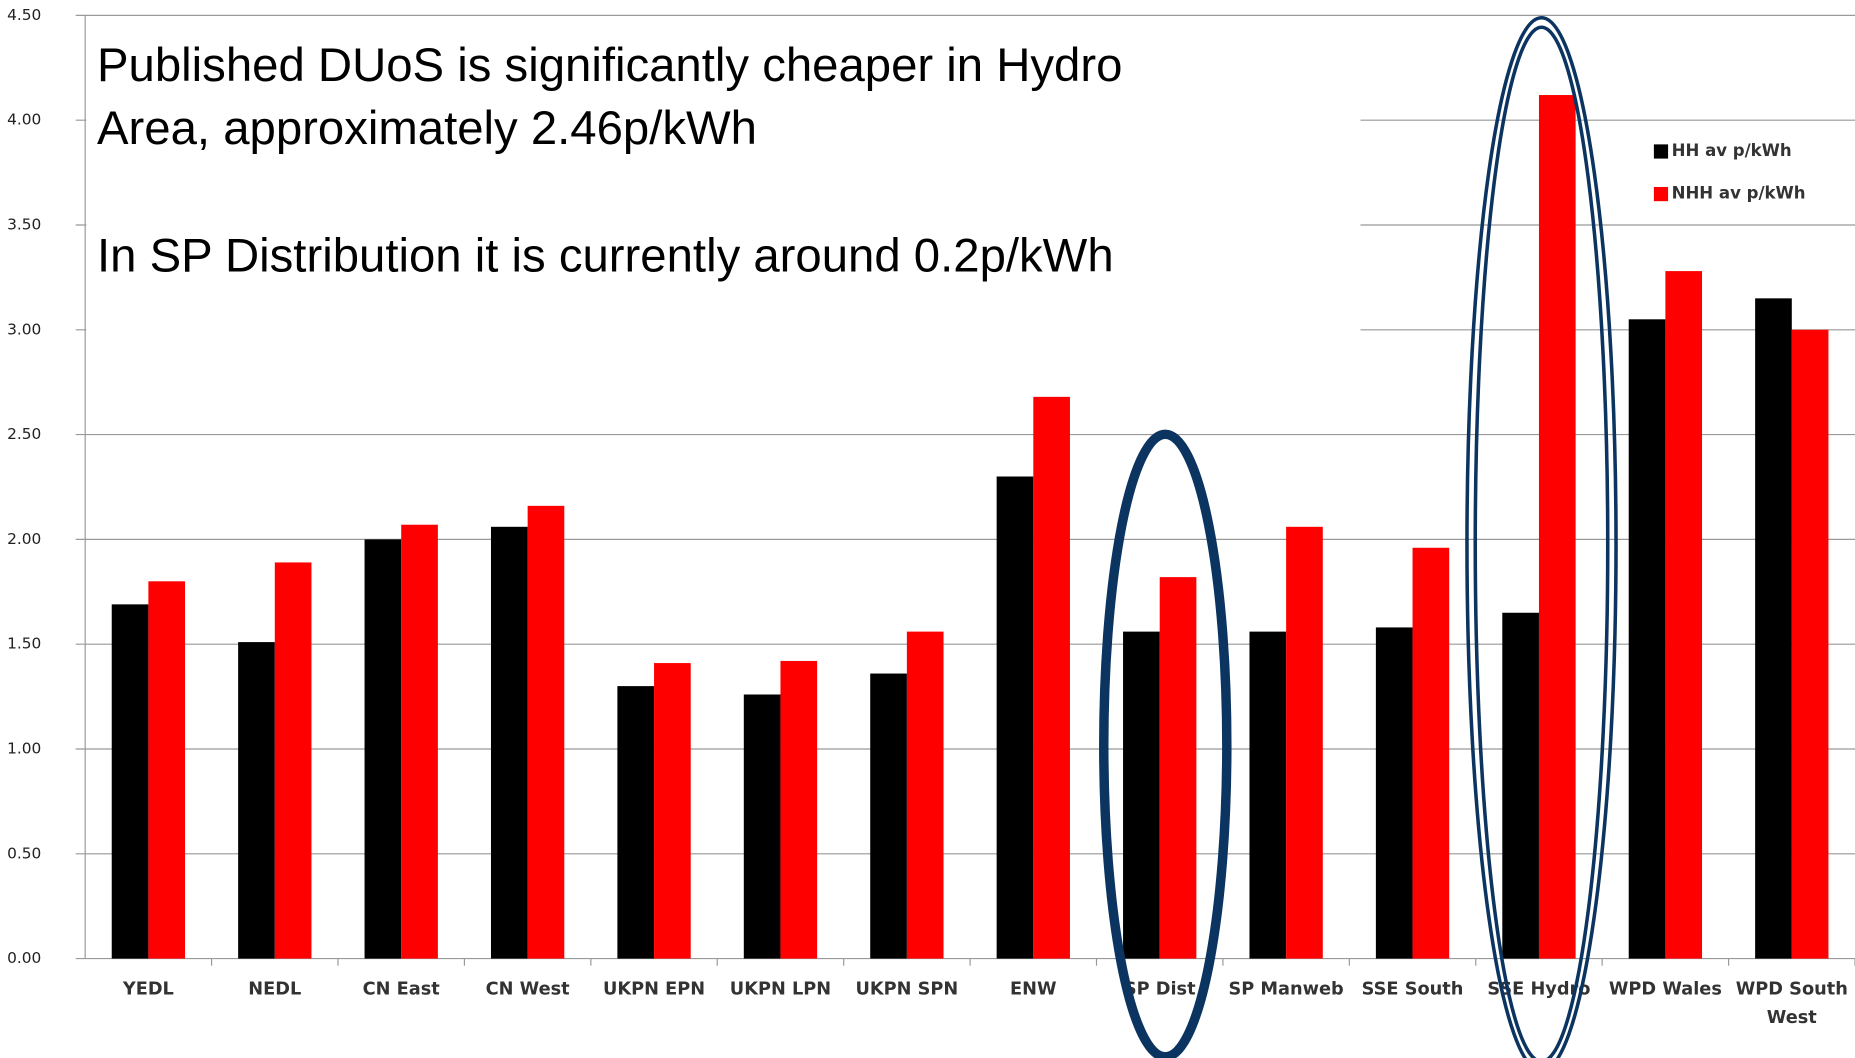  I want to click on x-tick-label: SP Manweb, so click(1285, 989).